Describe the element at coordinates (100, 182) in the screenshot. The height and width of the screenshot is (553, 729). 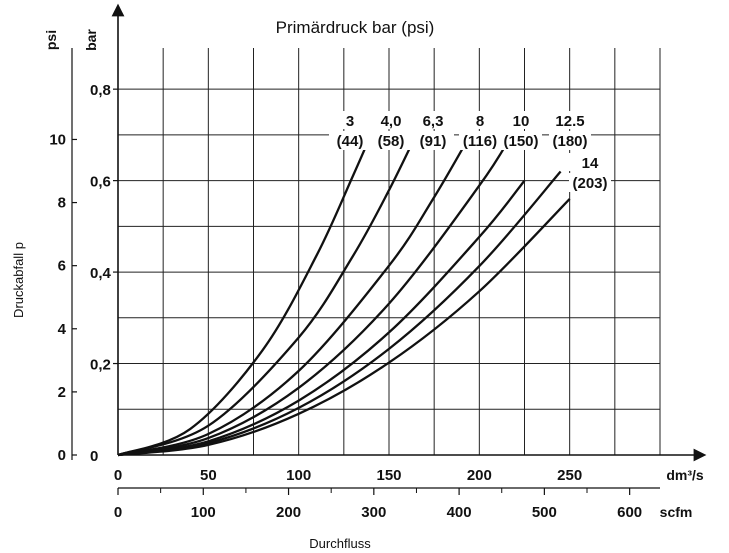
I see `y-bar-tick-label: 0,6` at that location.